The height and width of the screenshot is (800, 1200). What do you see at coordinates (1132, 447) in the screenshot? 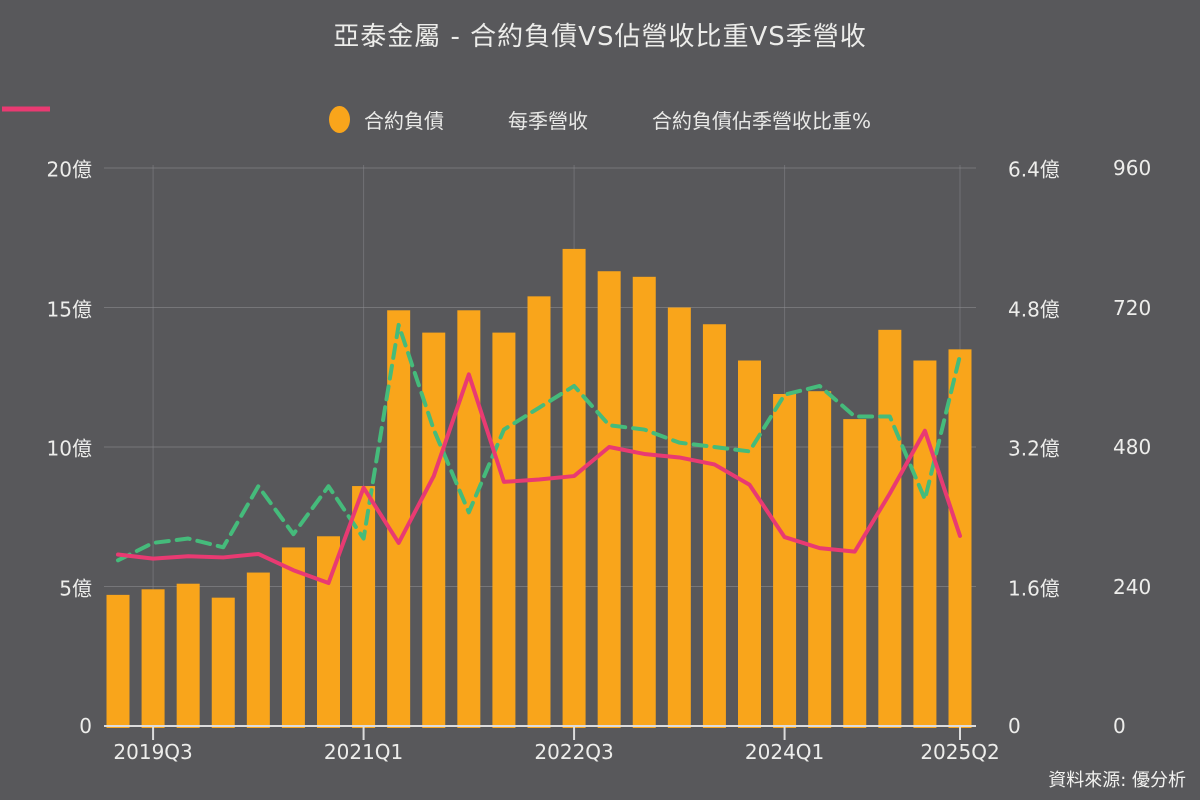
I see `right-axis-percent-tick-label: 480` at bounding box center [1132, 447].